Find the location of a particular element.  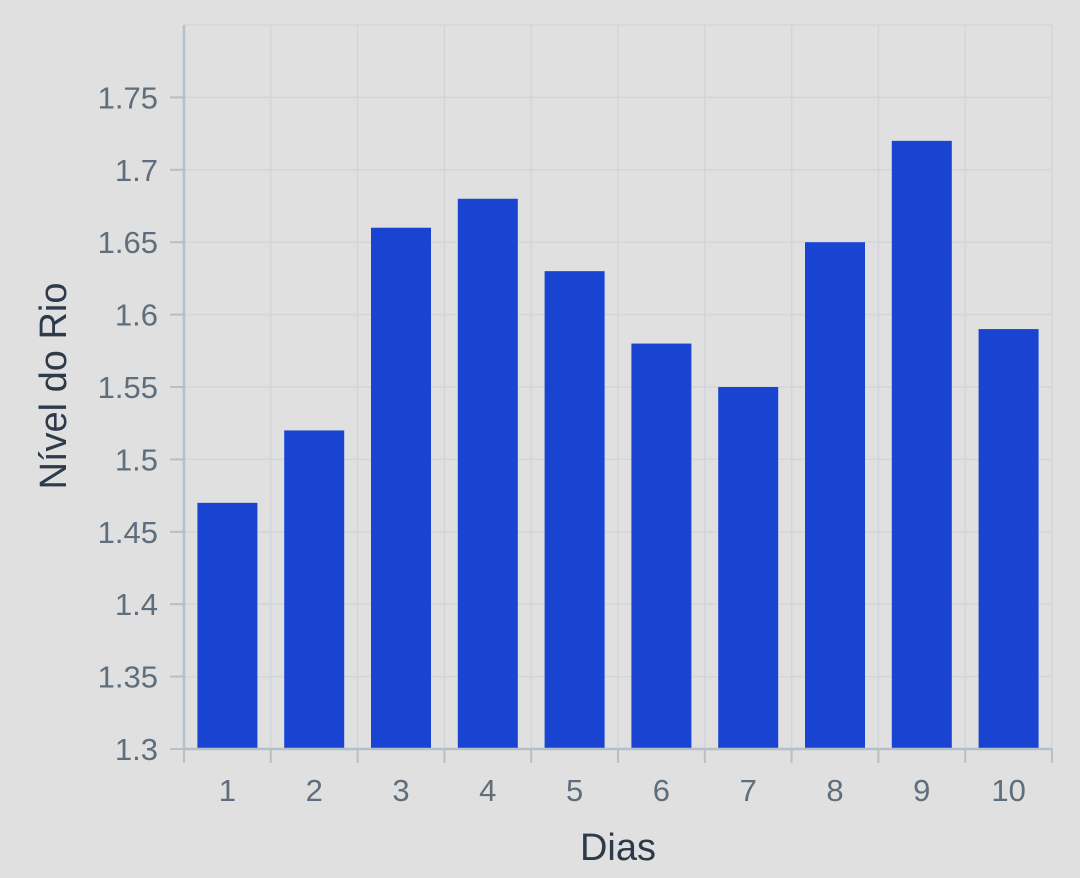

y-tick-label: 1.5 is located at coordinates (136, 459).